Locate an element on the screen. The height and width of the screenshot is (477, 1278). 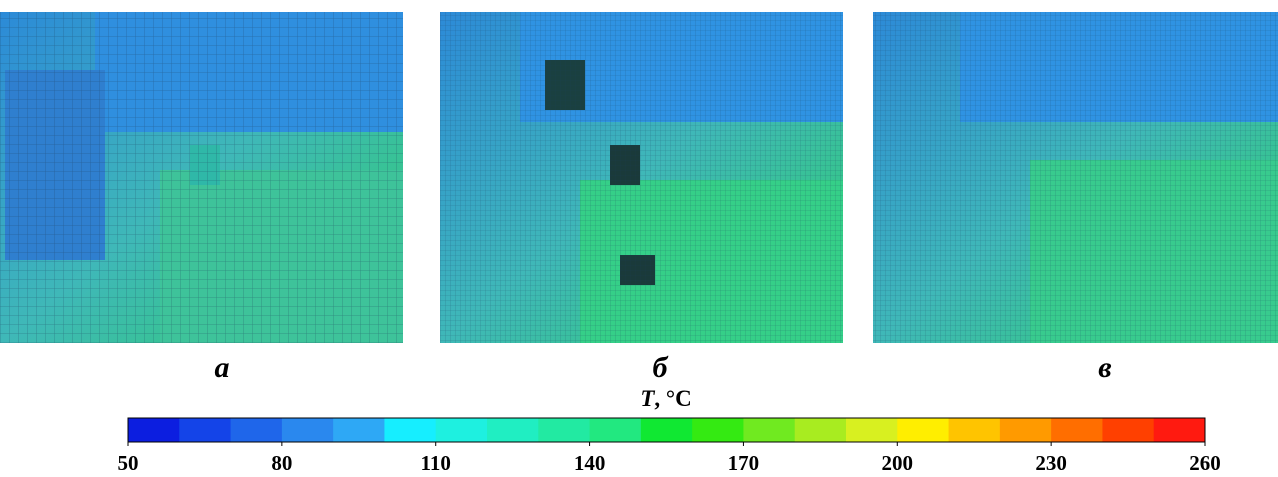
tick-label: 140 is located at coordinates (590, 463).